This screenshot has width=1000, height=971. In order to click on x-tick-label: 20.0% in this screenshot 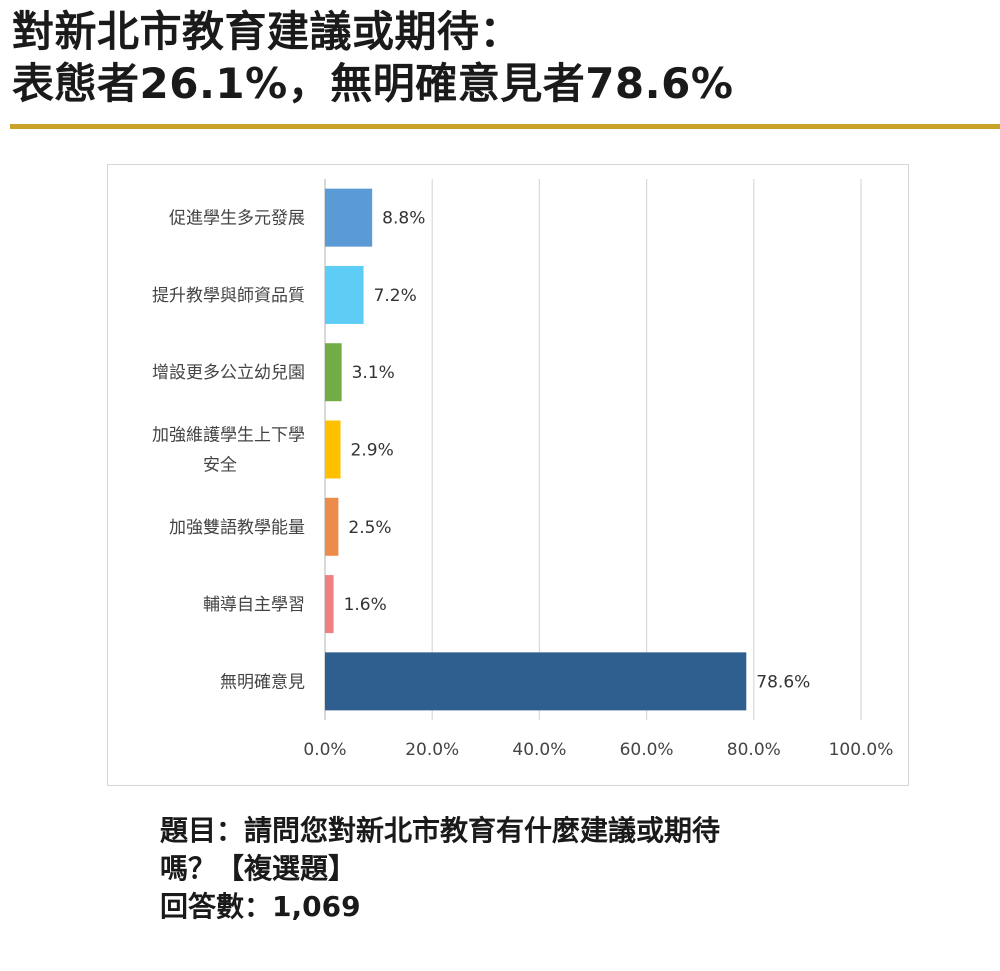, I will do `click(432, 750)`.